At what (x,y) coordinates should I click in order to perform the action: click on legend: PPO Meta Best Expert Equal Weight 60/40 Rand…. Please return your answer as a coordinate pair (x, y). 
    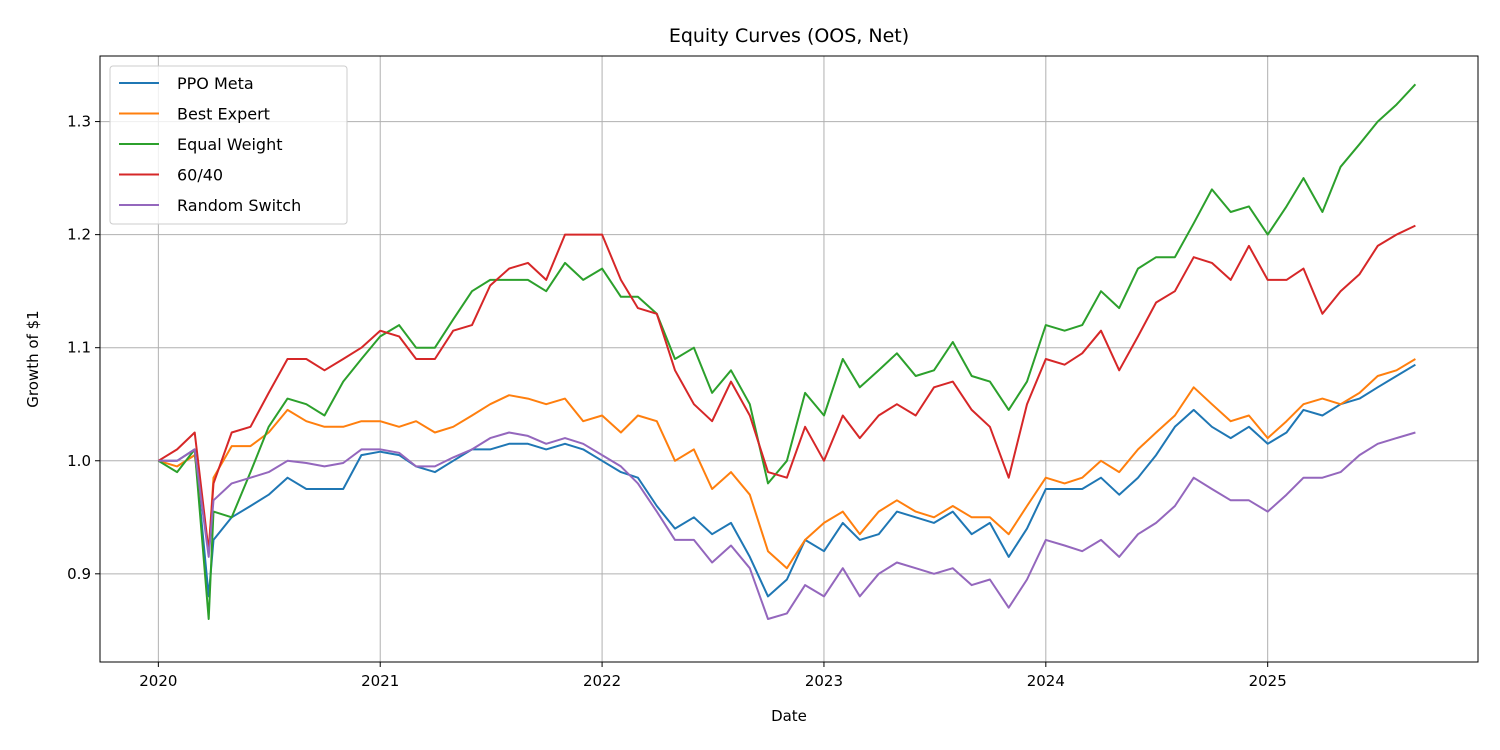
    Looking at the image, I should click on (228, 145).